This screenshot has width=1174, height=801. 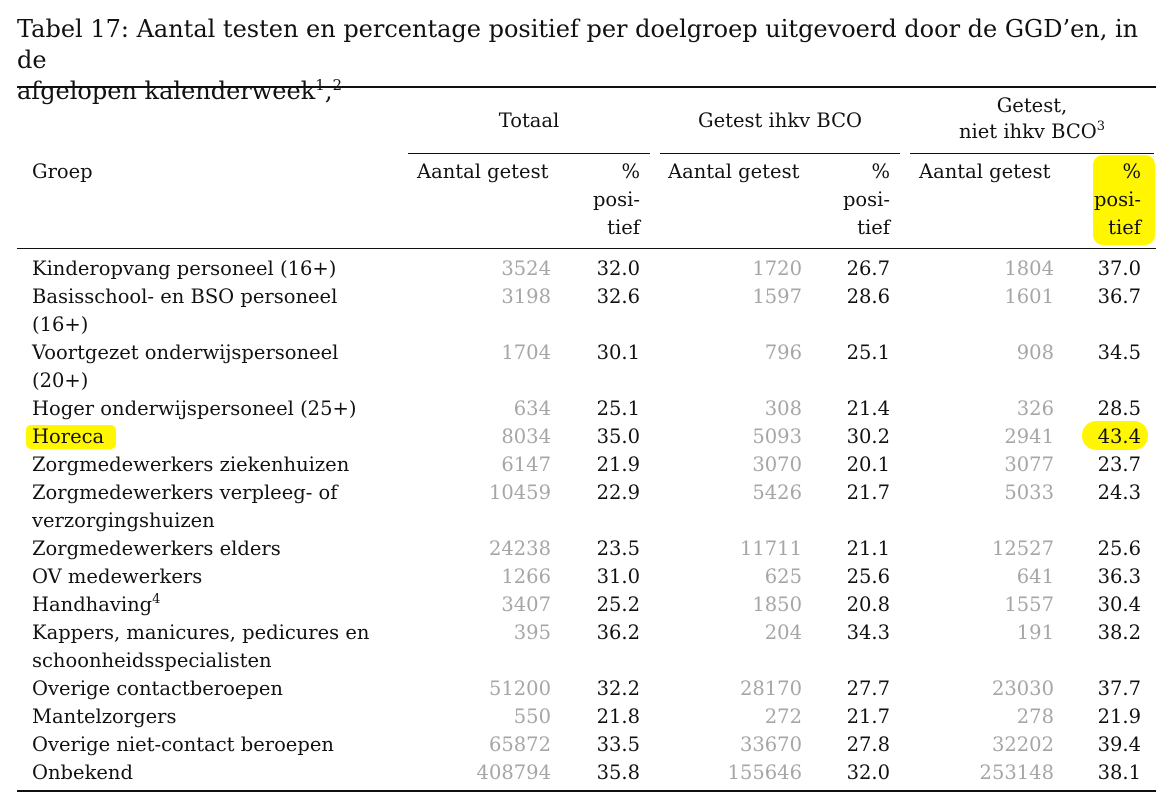 I want to click on col-group-niet-bco-line2: niet ihkv BCO3, so click(x=1032, y=132).